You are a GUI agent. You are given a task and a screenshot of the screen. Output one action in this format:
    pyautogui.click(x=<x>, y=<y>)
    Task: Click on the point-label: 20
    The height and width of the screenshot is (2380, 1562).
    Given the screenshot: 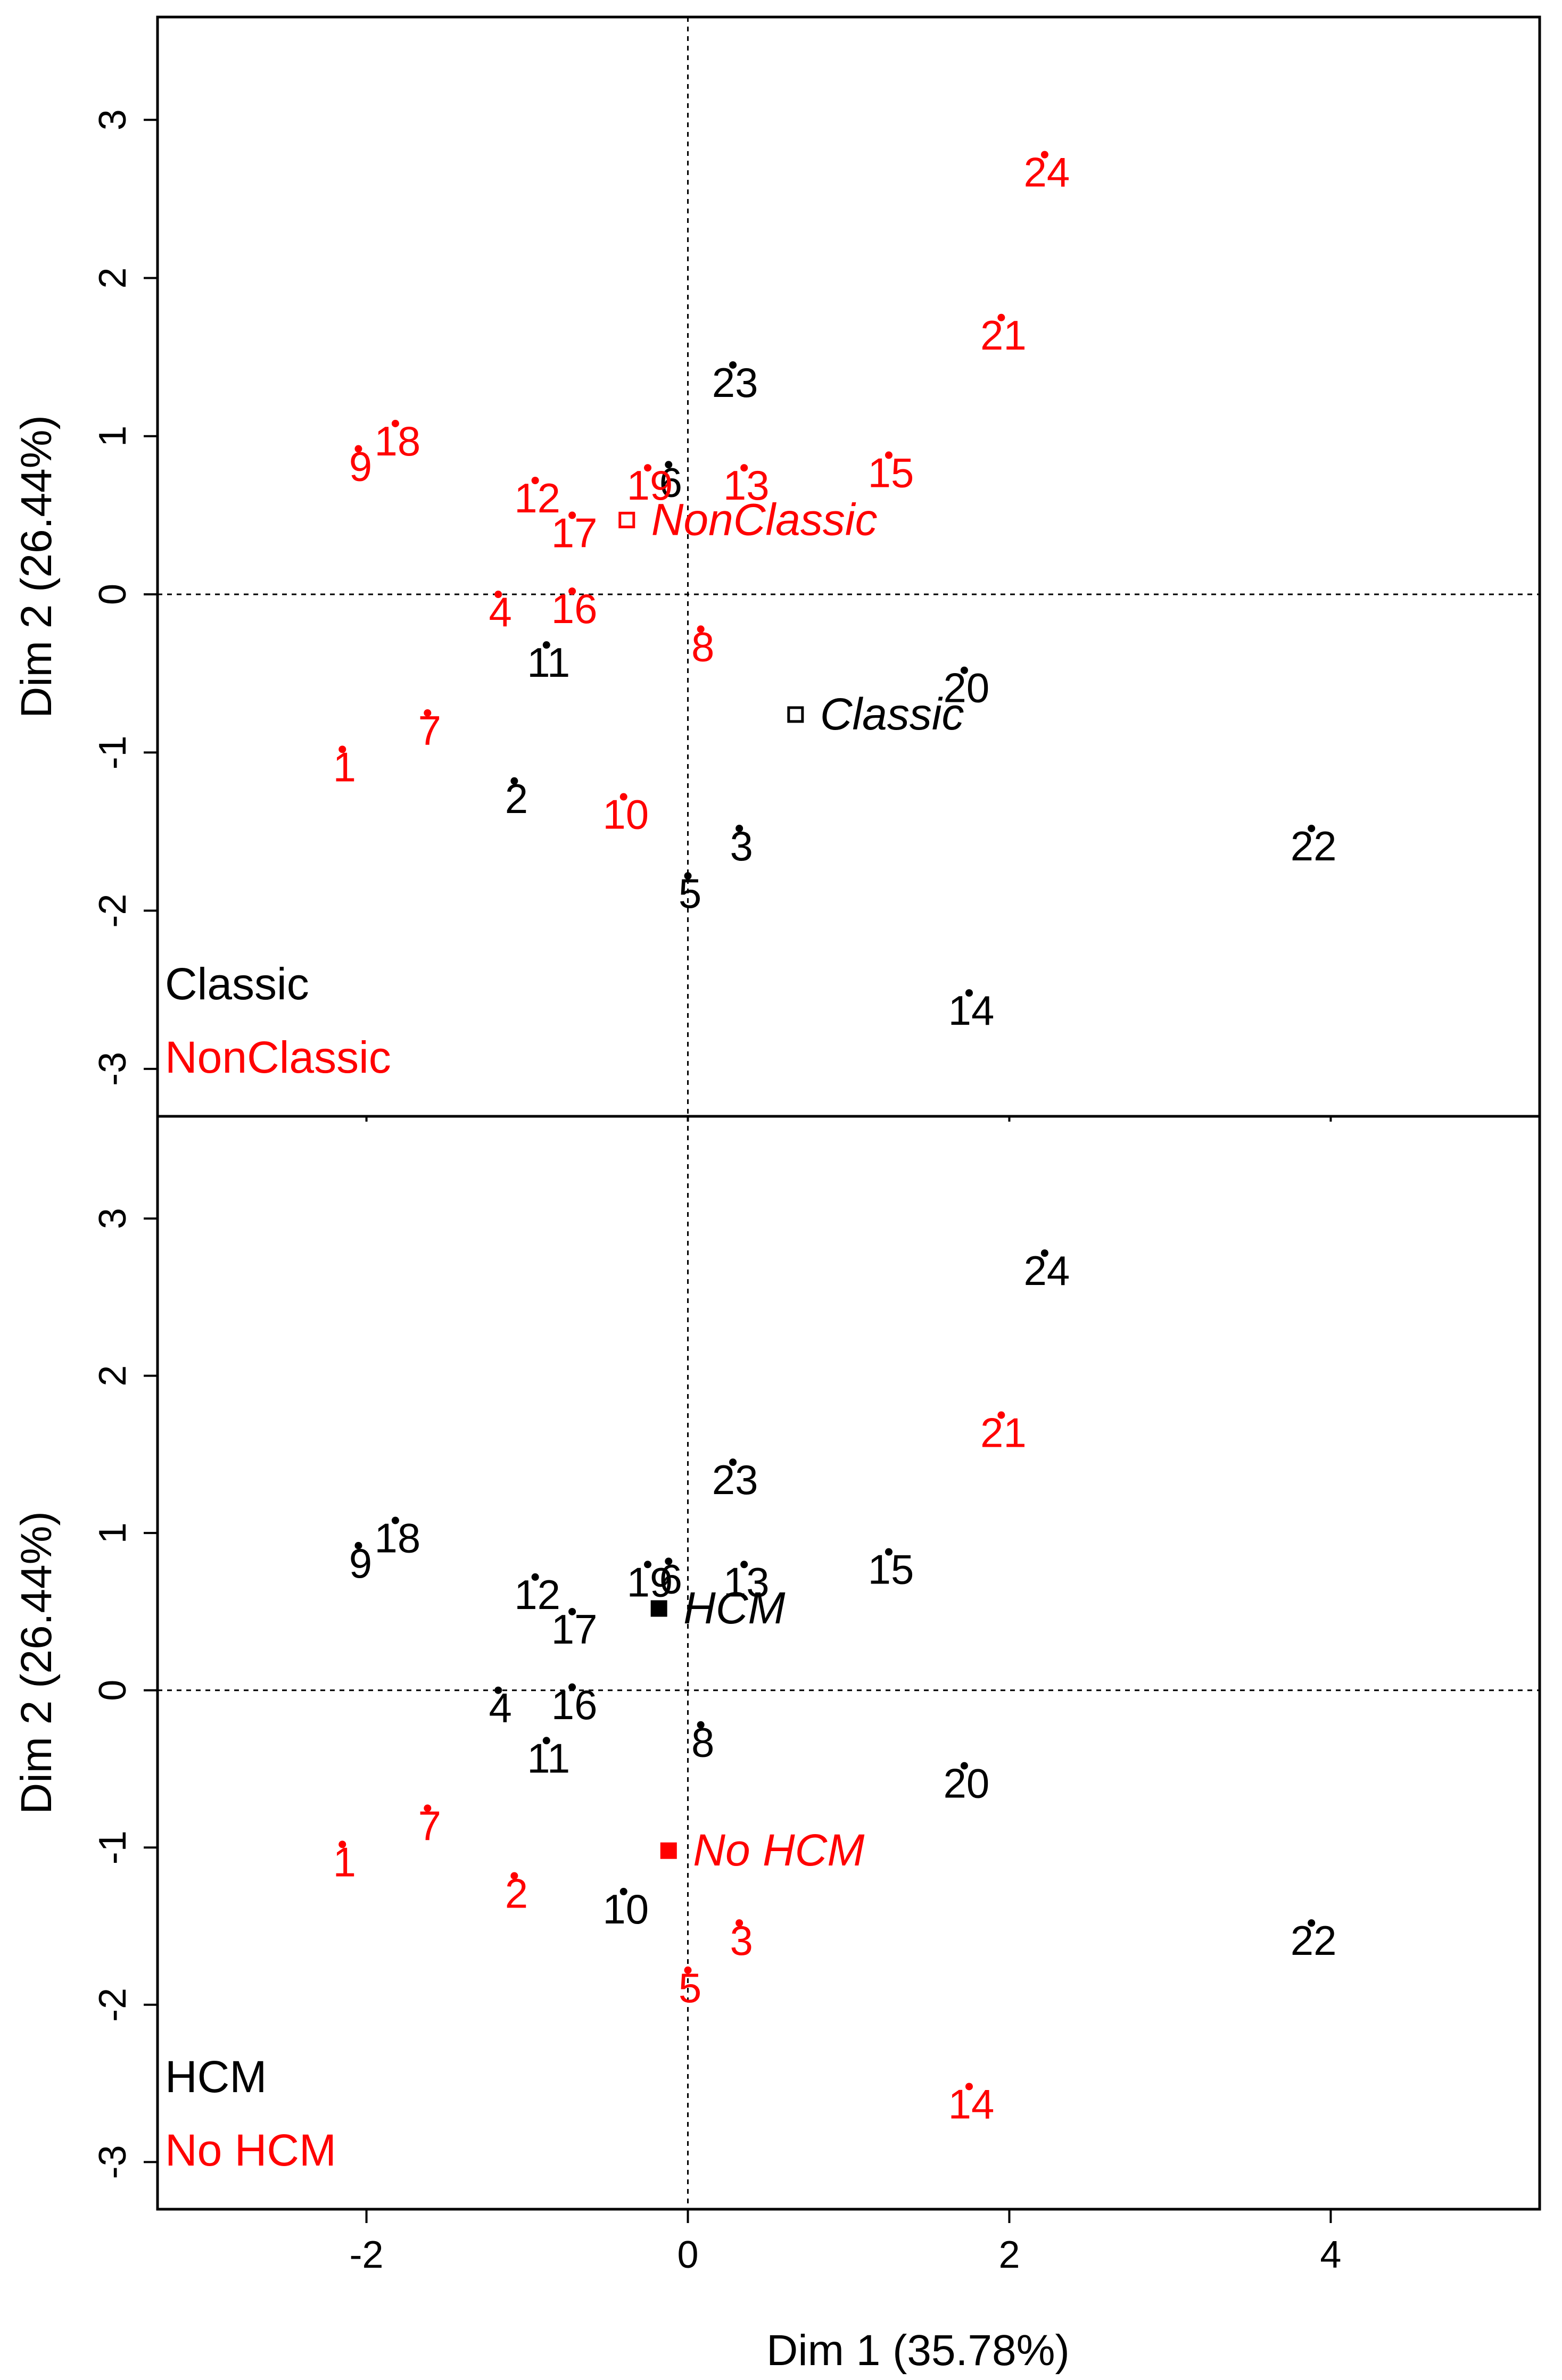 What is the action you would take?
    pyautogui.click(x=967, y=1784)
    